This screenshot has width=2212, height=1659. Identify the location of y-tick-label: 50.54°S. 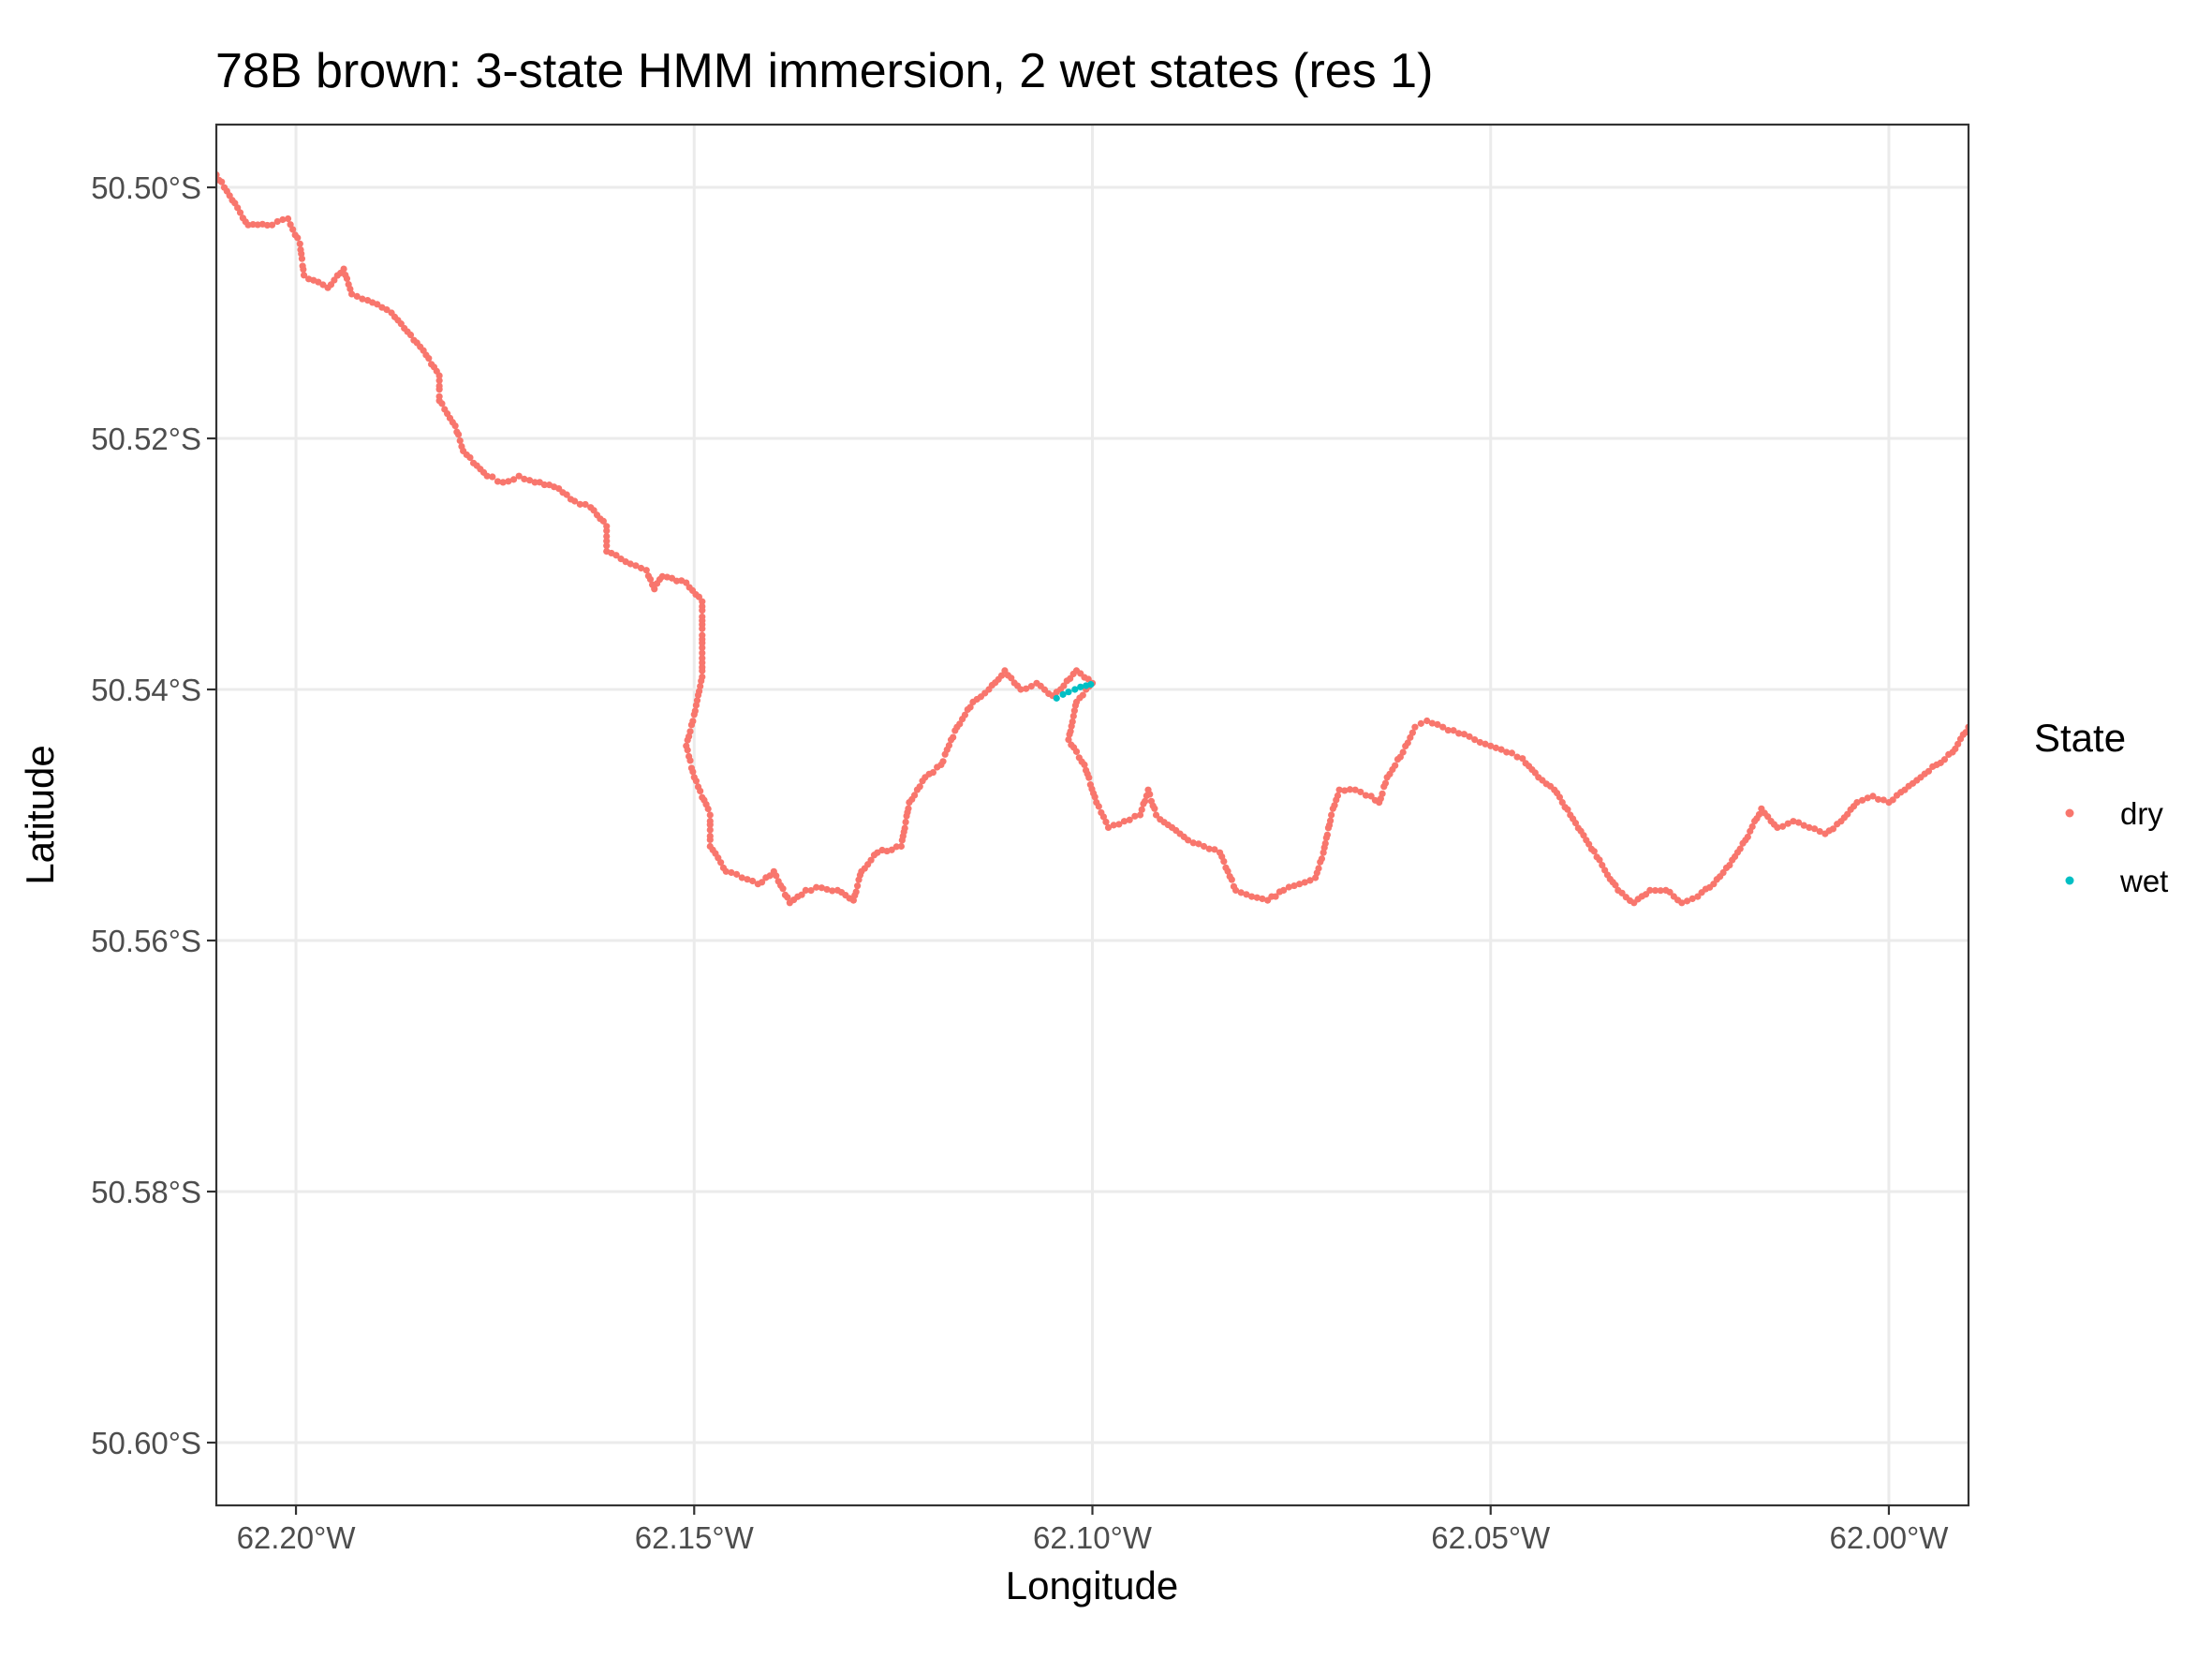
(146, 690).